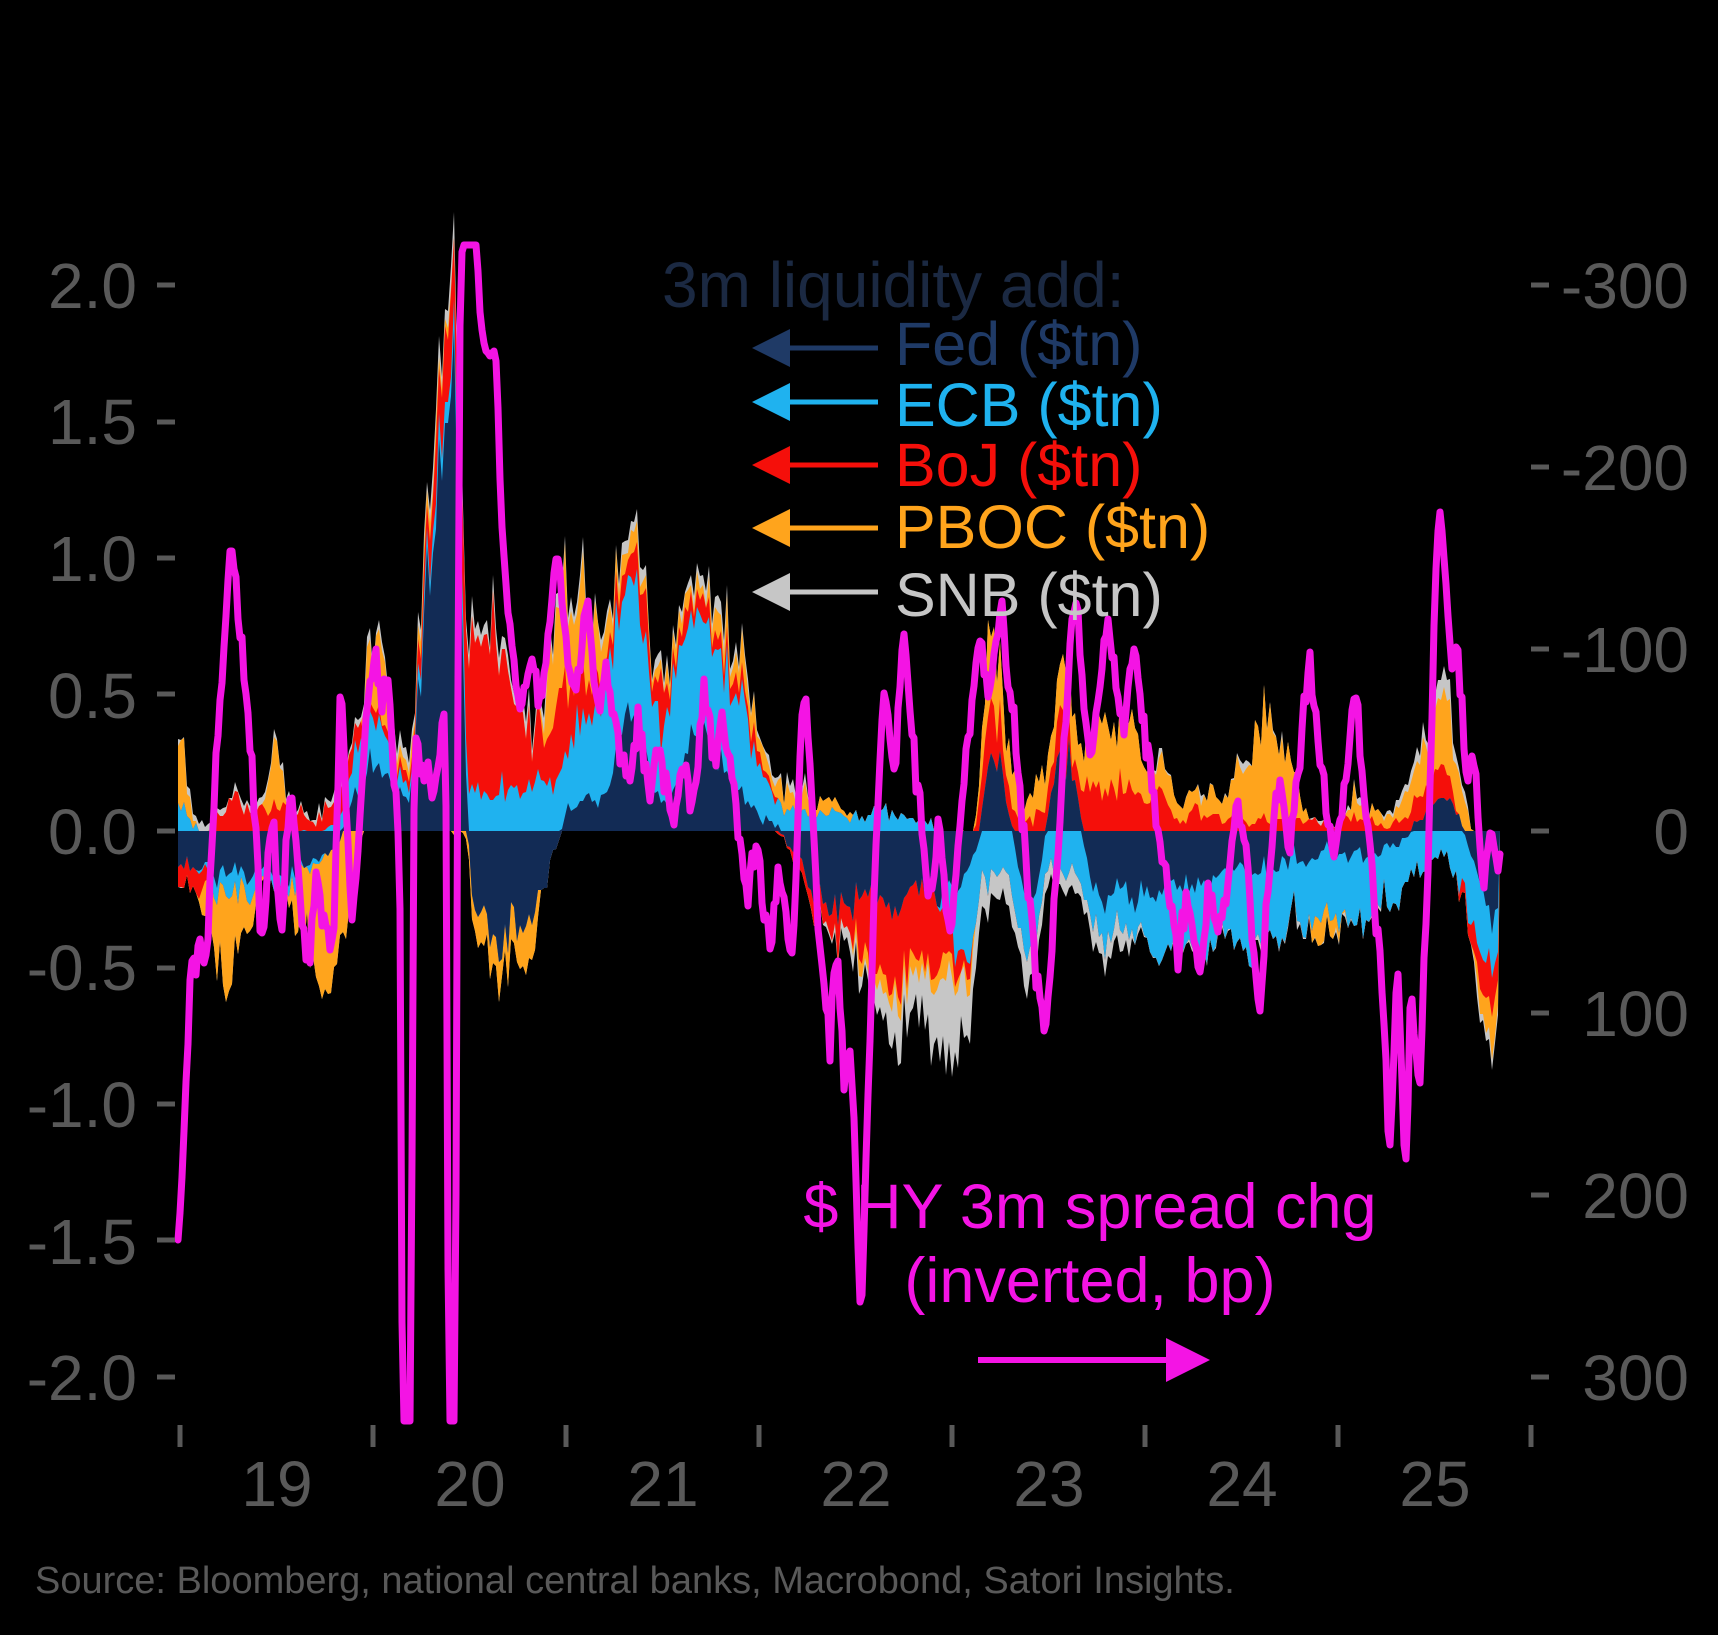 This screenshot has height=1635, width=1718. What do you see at coordinates (92, 422) in the screenshot?
I see `svg-text: 1.5` at bounding box center [92, 422].